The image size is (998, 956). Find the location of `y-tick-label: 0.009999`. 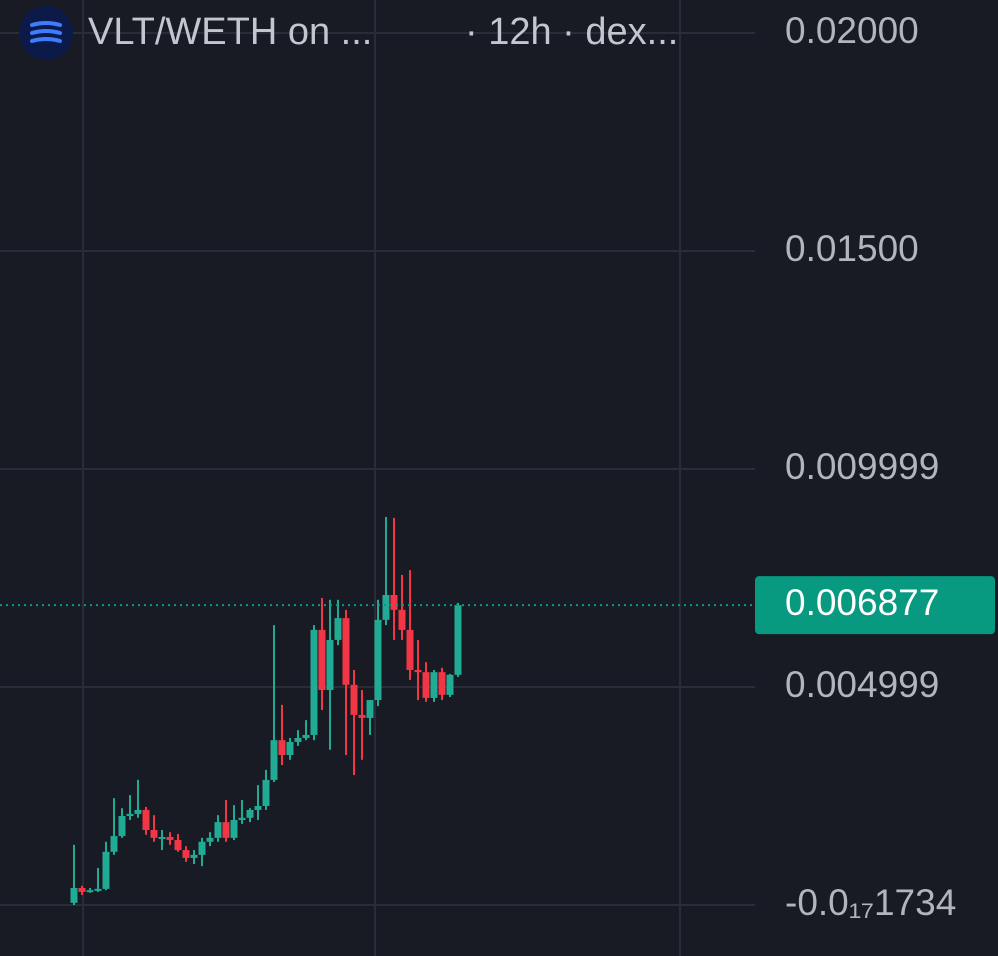

y-tick-label: 0.009999 is located at coordinates (862, 466).